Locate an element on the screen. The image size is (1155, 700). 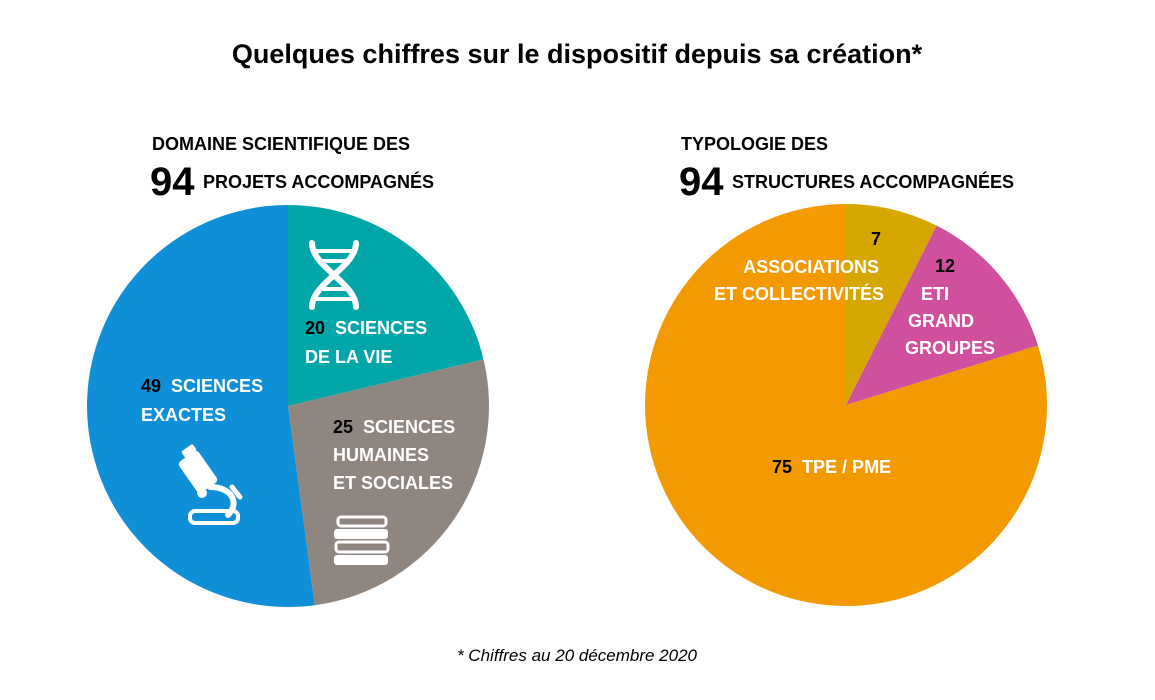
label-sciences-vie-line1: SCIENCES is located at coordinates (381, 328).